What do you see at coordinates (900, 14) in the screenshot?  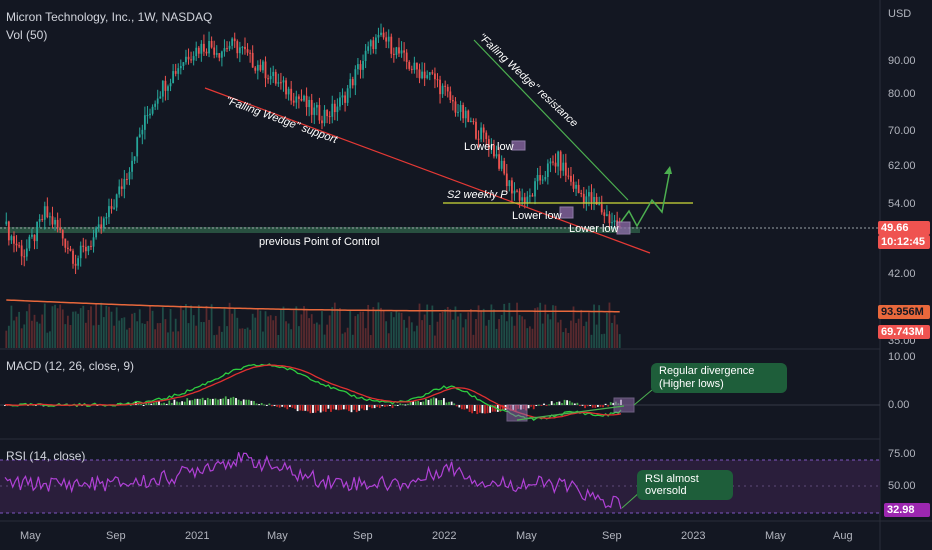 I see `currency-label: USD` at bounding box center [900, 14].